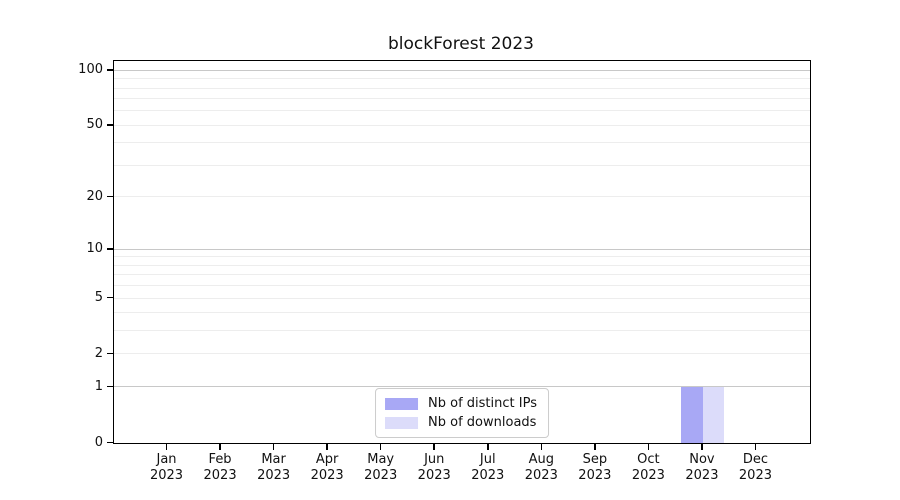 This screenshot has height=500, width=900. Describe the element at coordinates (166, 459) in the screenshot. I see `x-tick-month: Jan` at that location.